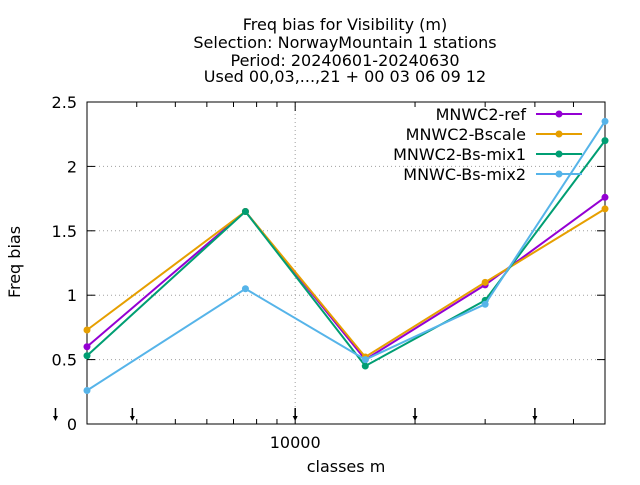  What do you see at coordinates (345, 76) in the screenshot?
I see `chart-title-line: Used 00,03,...,21 + 00 03 06 09 12` at bounding box center [345, 76].